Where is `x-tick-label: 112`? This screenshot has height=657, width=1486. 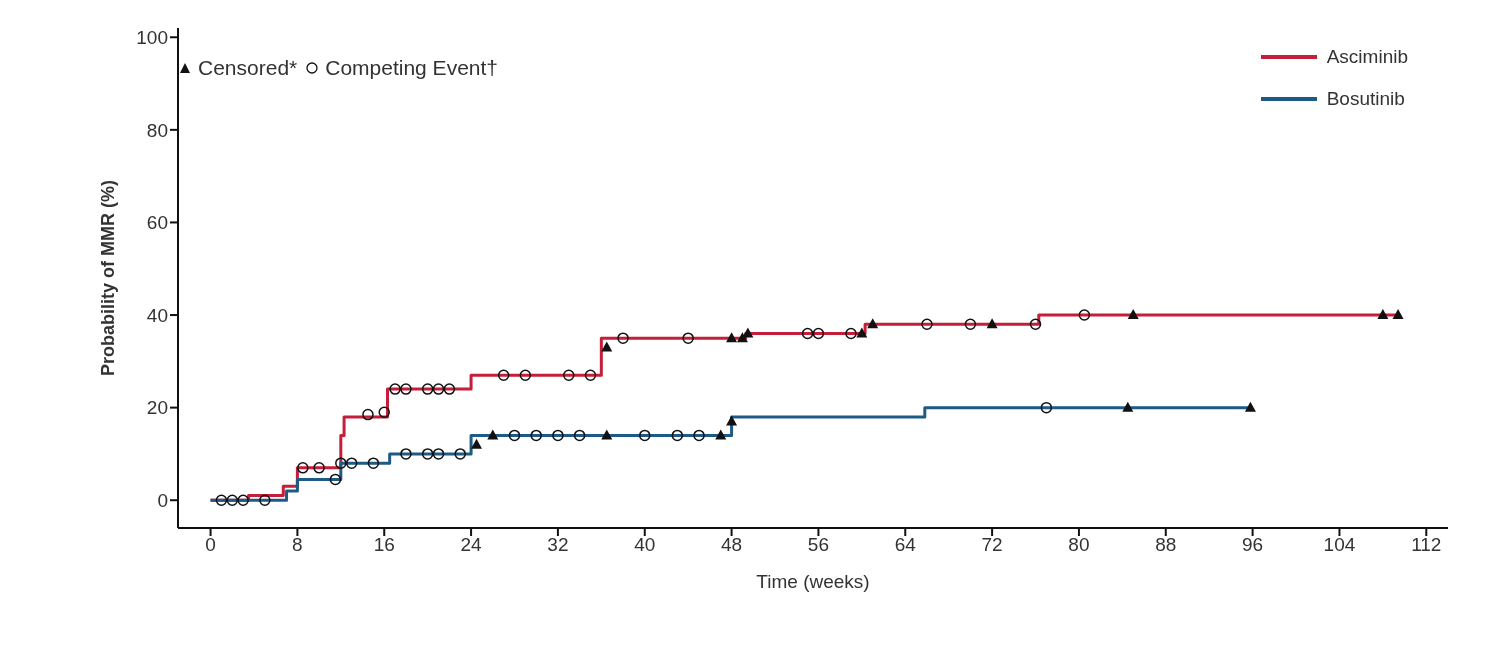 x-tick-label: 112 is located at coordinates (1426, 545).